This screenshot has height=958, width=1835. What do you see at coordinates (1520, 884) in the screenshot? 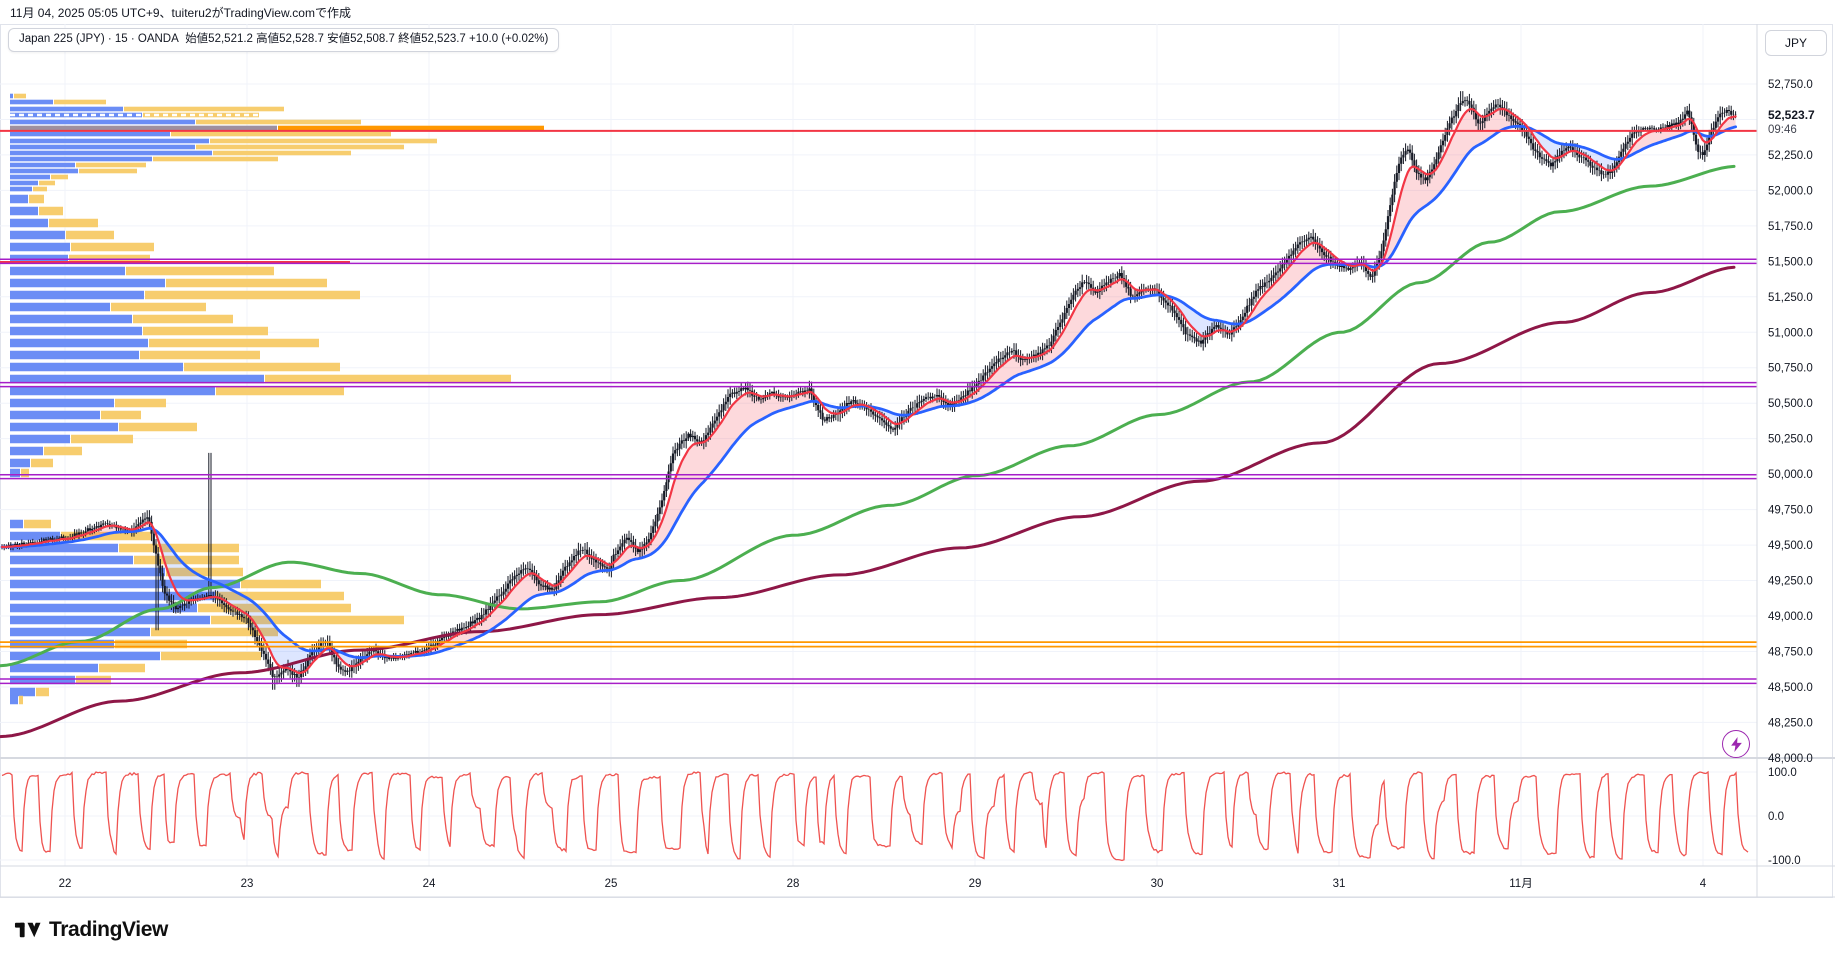
I see `time-axis-label: 11月` at bounding box center [1520, 884].